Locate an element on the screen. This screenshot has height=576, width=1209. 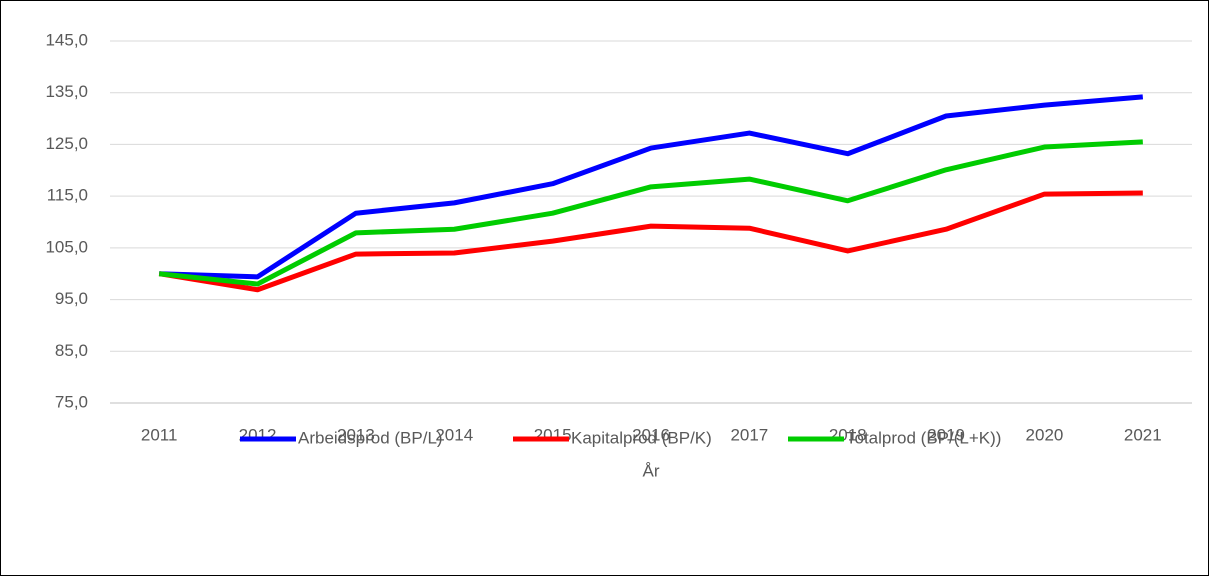
x-tick-label: 2016 is located at coordinates (651, 434).